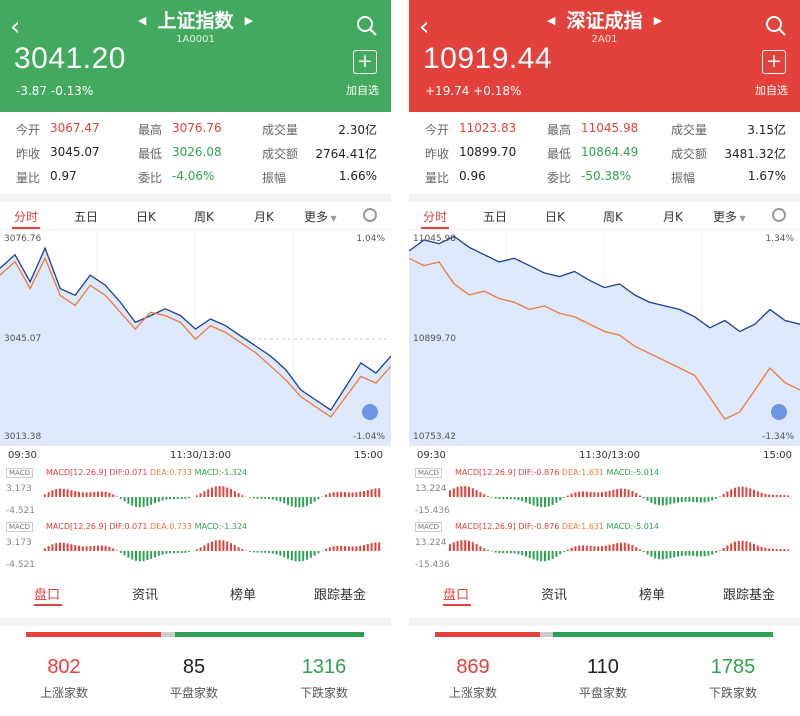 Image resolution: width=800 pixels, height=716 pixels. What do you see at coordinates (619, 551) in the screenshot?
I see `macd-histogram` at bounding box center [619, 551].